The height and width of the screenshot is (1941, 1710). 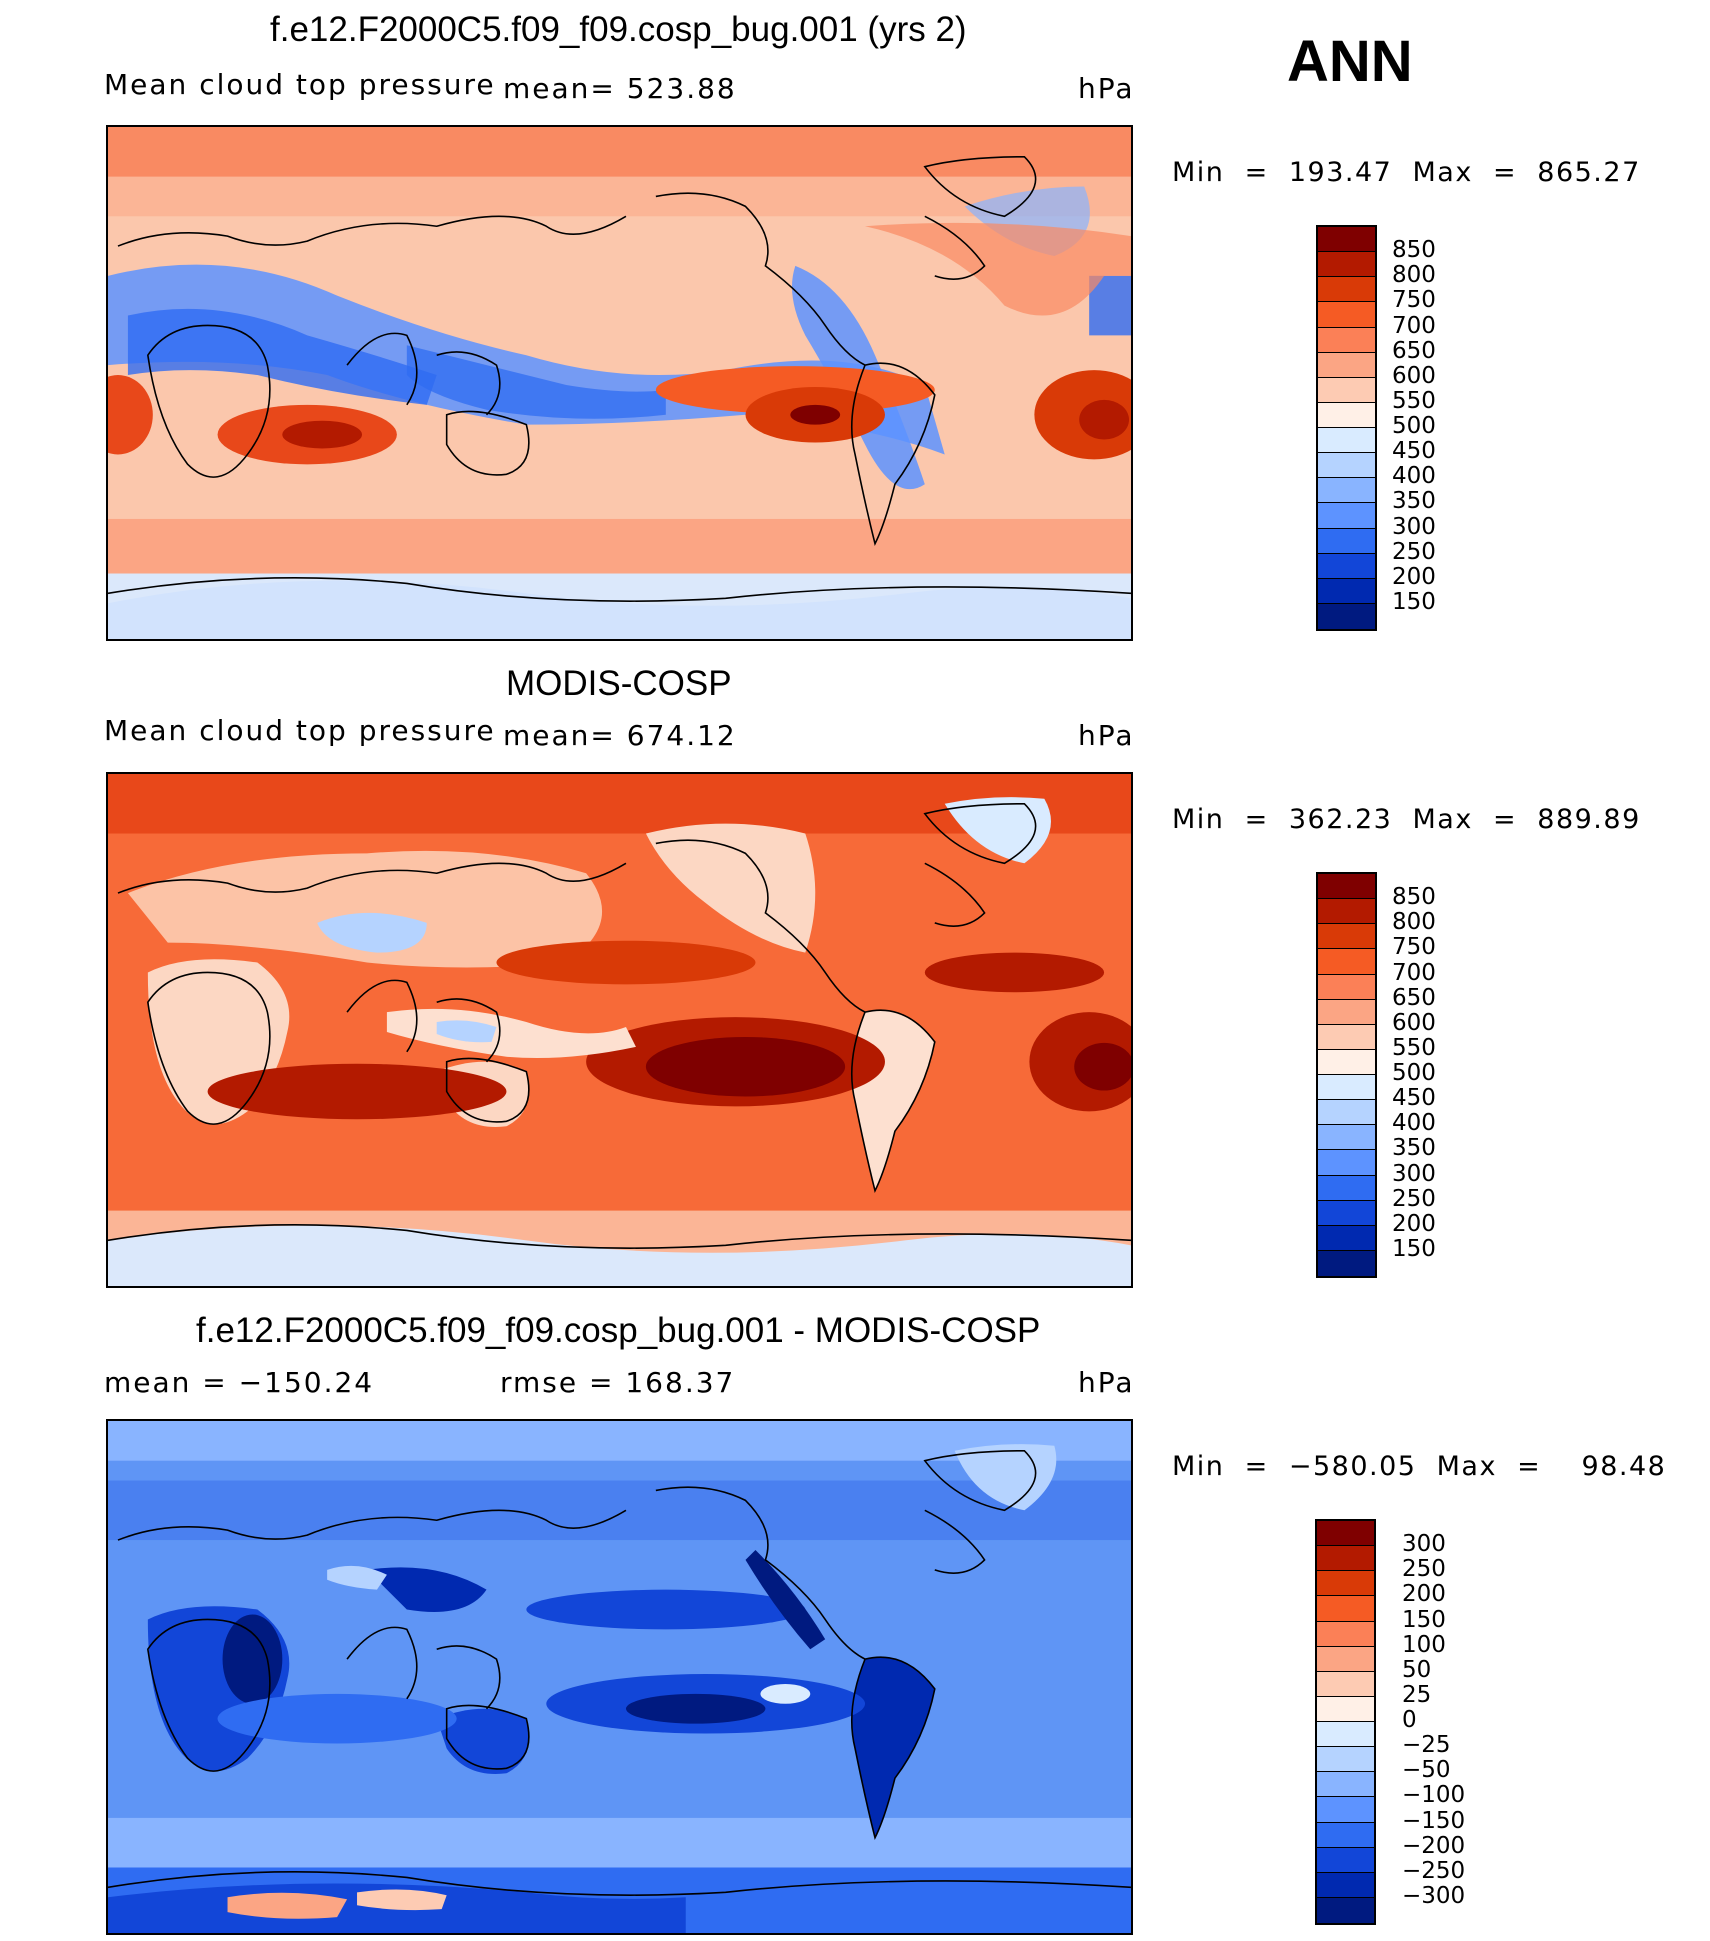 What do you see at coordinates (1409, 1720) in the screenshot?
I see `colorbar-tick-label: 0` at bounding box center [1409, 1720].